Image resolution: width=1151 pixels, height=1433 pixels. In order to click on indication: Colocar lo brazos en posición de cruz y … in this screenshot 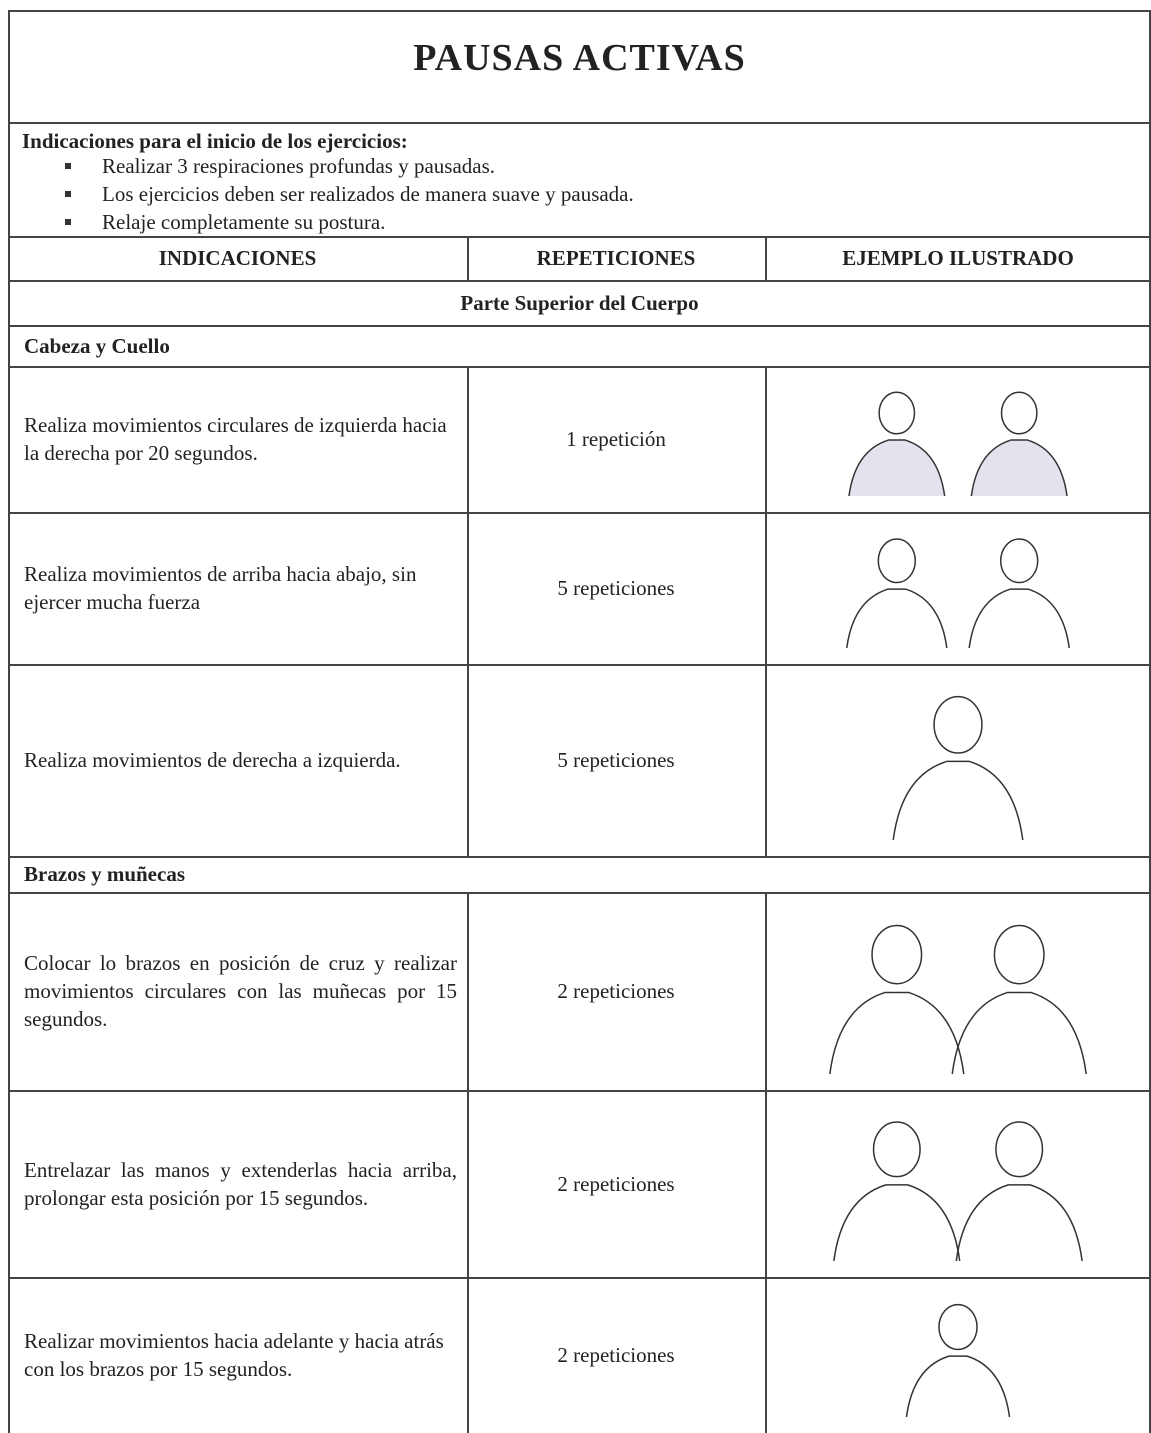, I will do `click(240, 991)`.